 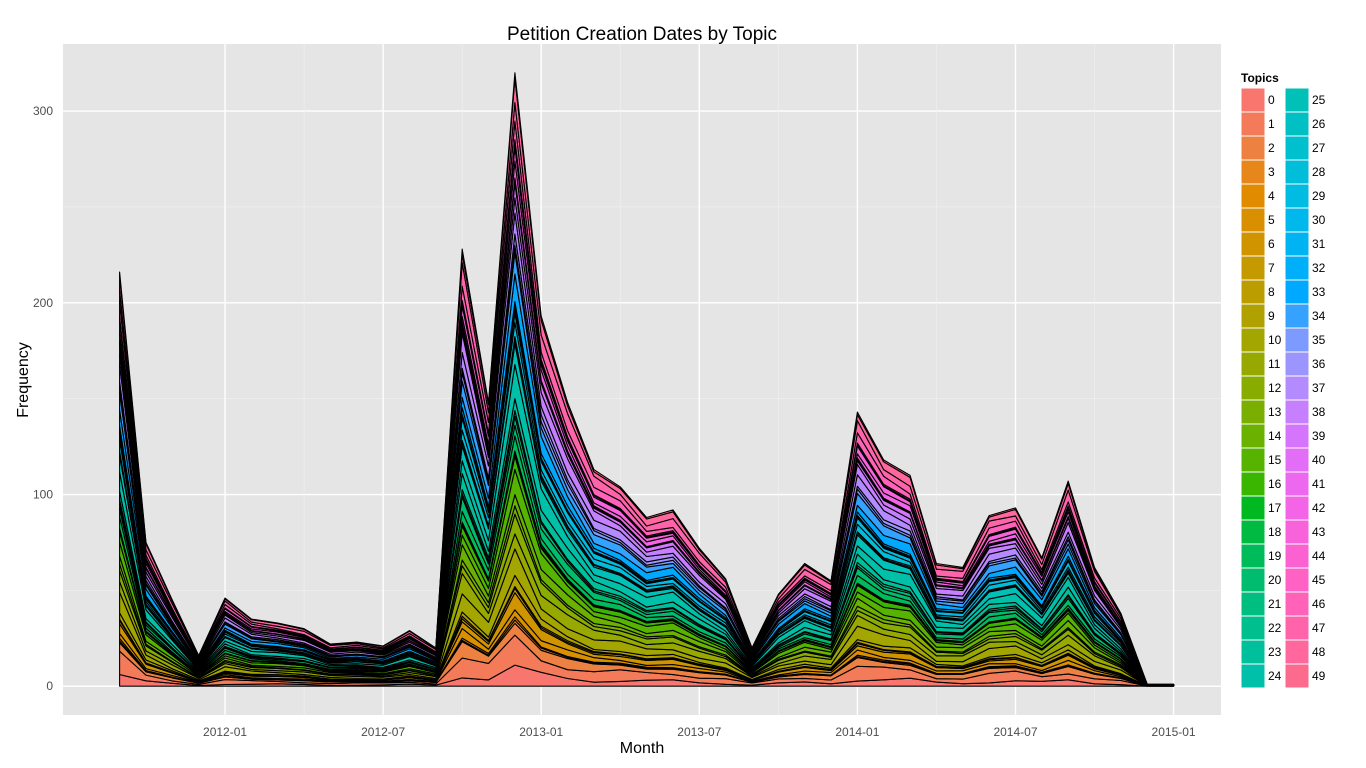 I want to click on legend-label-topic-8: 8, so click(x=1271, y=292).